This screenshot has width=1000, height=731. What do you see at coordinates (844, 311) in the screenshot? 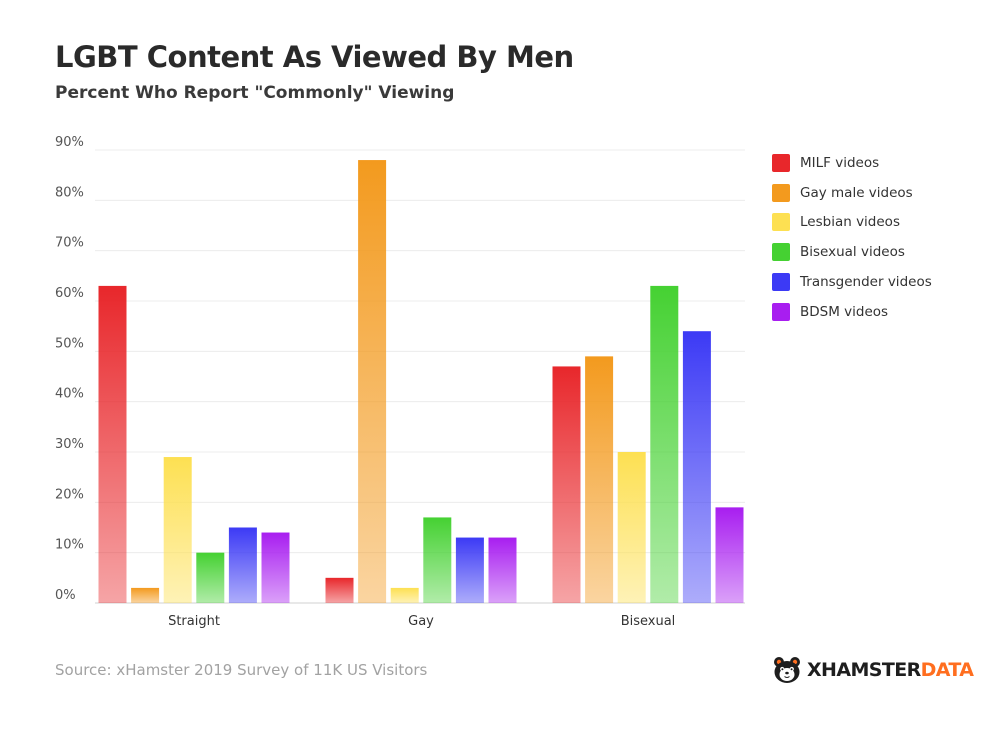
I see `legend-label: BDSM videos` at bounding box center [844, 311].